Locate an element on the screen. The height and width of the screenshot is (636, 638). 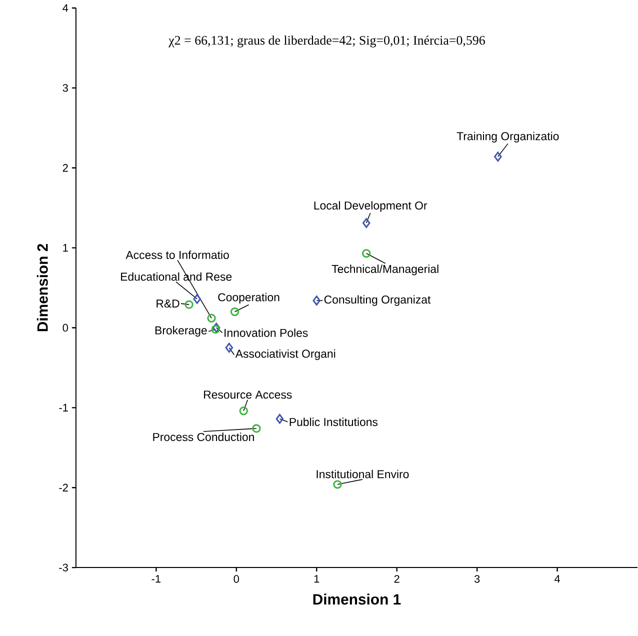
annotation: Resource Access is located at coordinates (248, 394).